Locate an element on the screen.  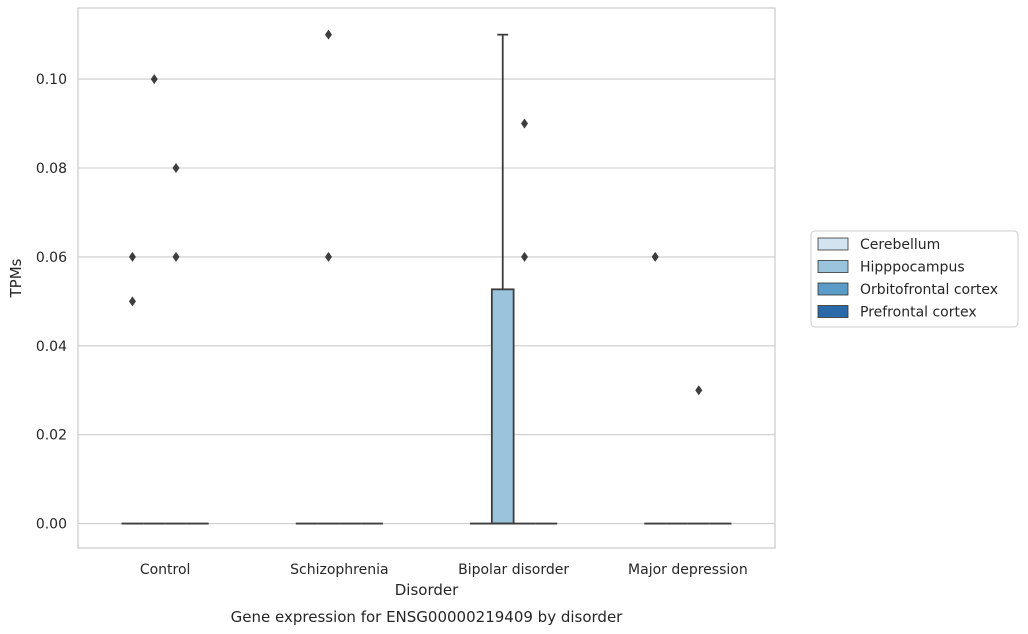
legend-frame is located at coordinates (914, 279).